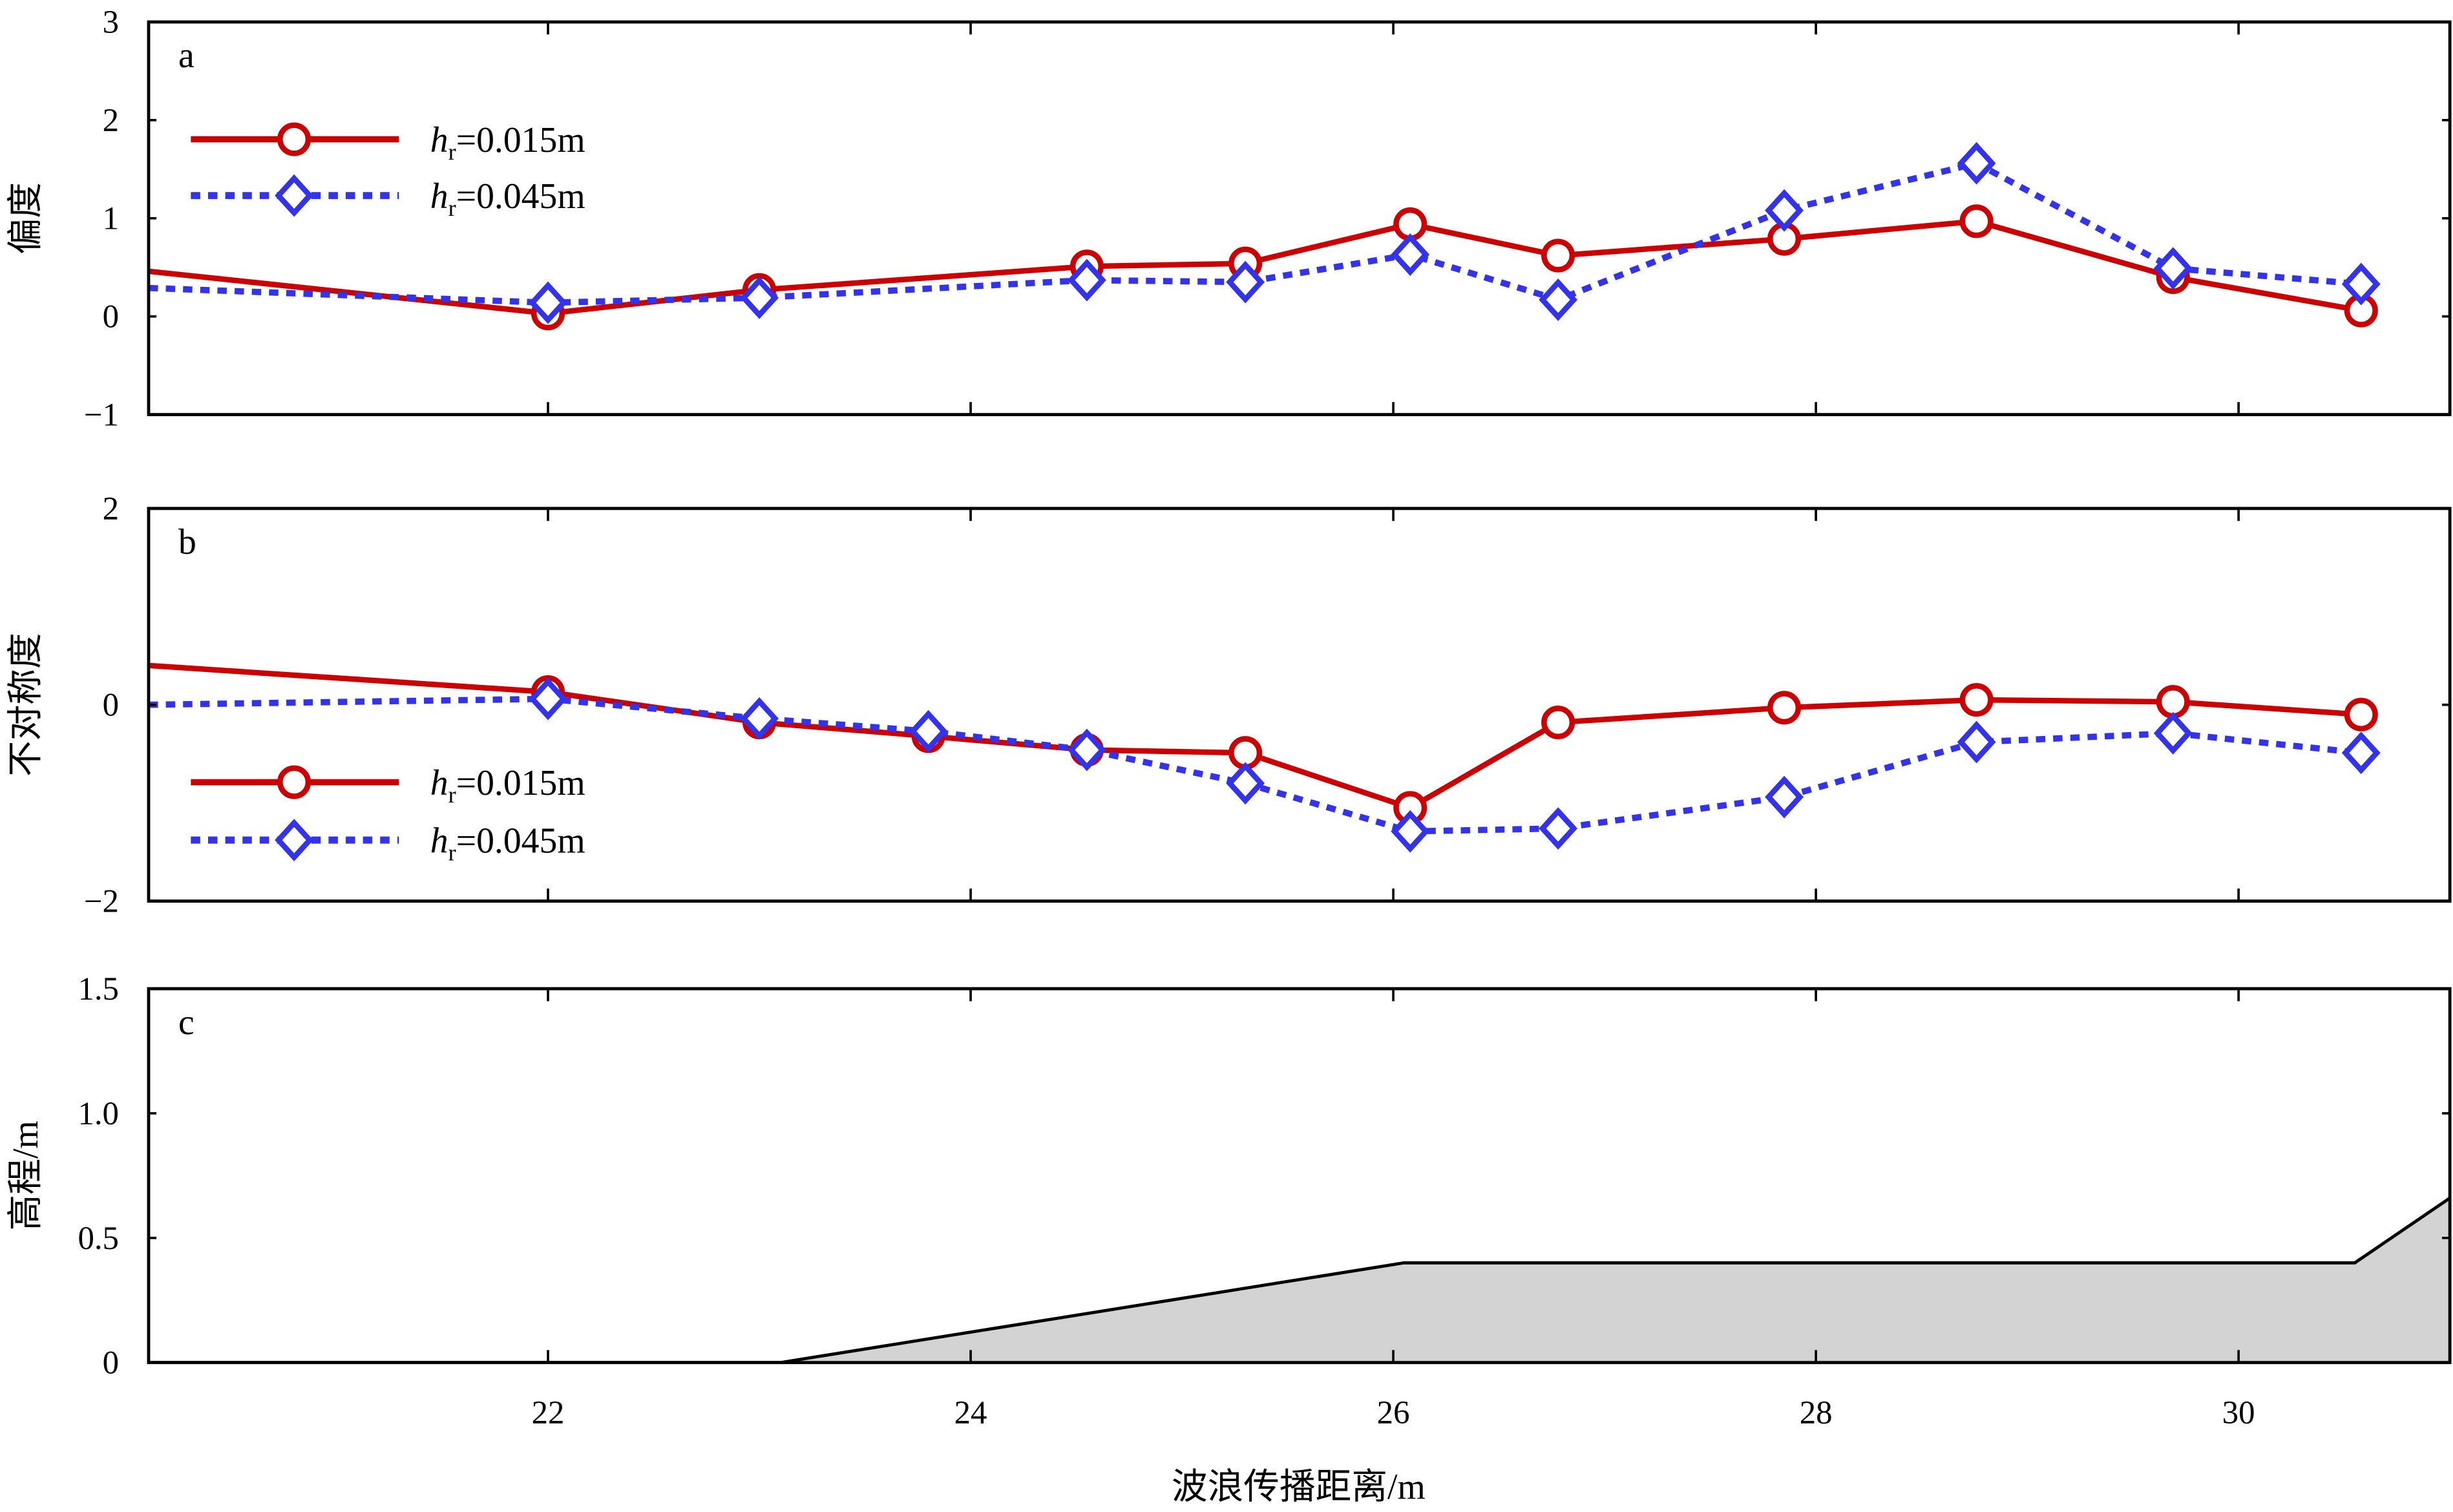  Describe the element at coordinates (101, 901) in the screenshot. I see `y-tick-label: −2` at that location.